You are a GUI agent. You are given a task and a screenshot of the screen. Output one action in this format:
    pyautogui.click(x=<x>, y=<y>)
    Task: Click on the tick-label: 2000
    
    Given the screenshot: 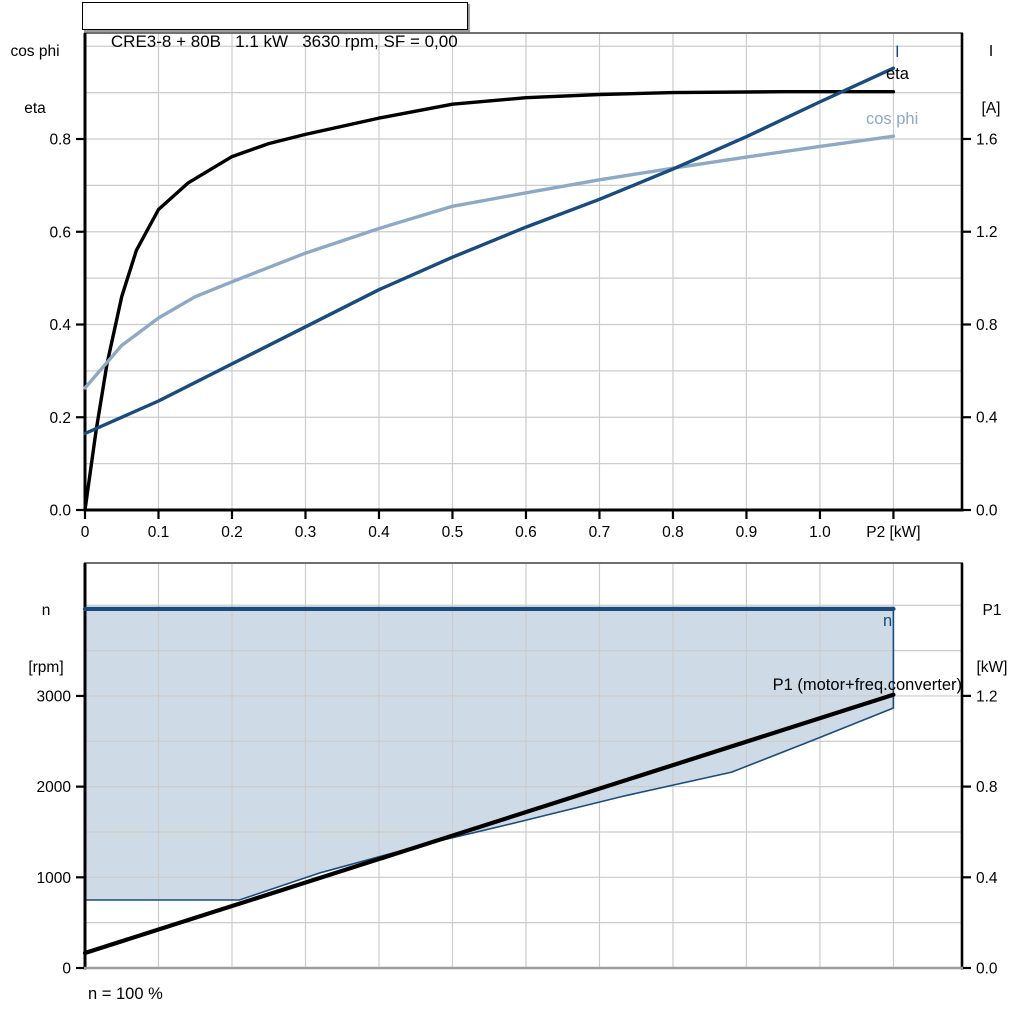 What is the action you would take?
    pyautogui.click(x=54, y=787)
    